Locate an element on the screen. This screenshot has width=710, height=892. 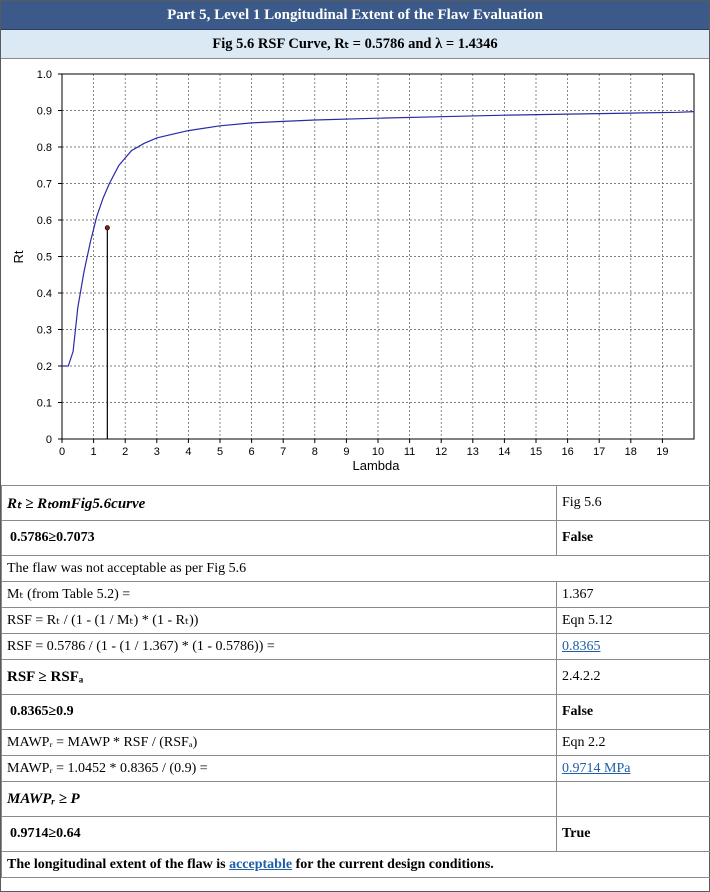
table-row: 0.8365≥0.9 False is located at coordinates (355, 712).